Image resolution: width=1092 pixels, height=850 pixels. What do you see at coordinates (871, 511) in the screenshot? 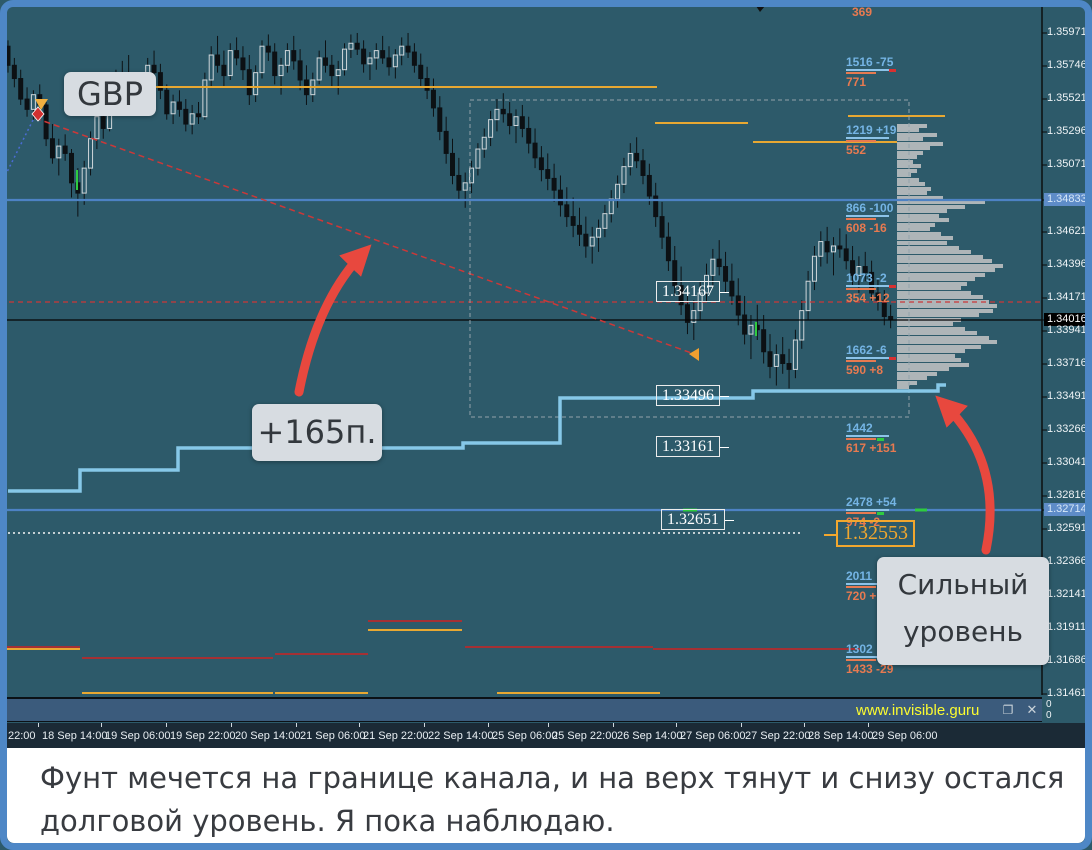
I see `indicator-value-group: 2478 +54 974 -2` at bounding box center [871, 511].